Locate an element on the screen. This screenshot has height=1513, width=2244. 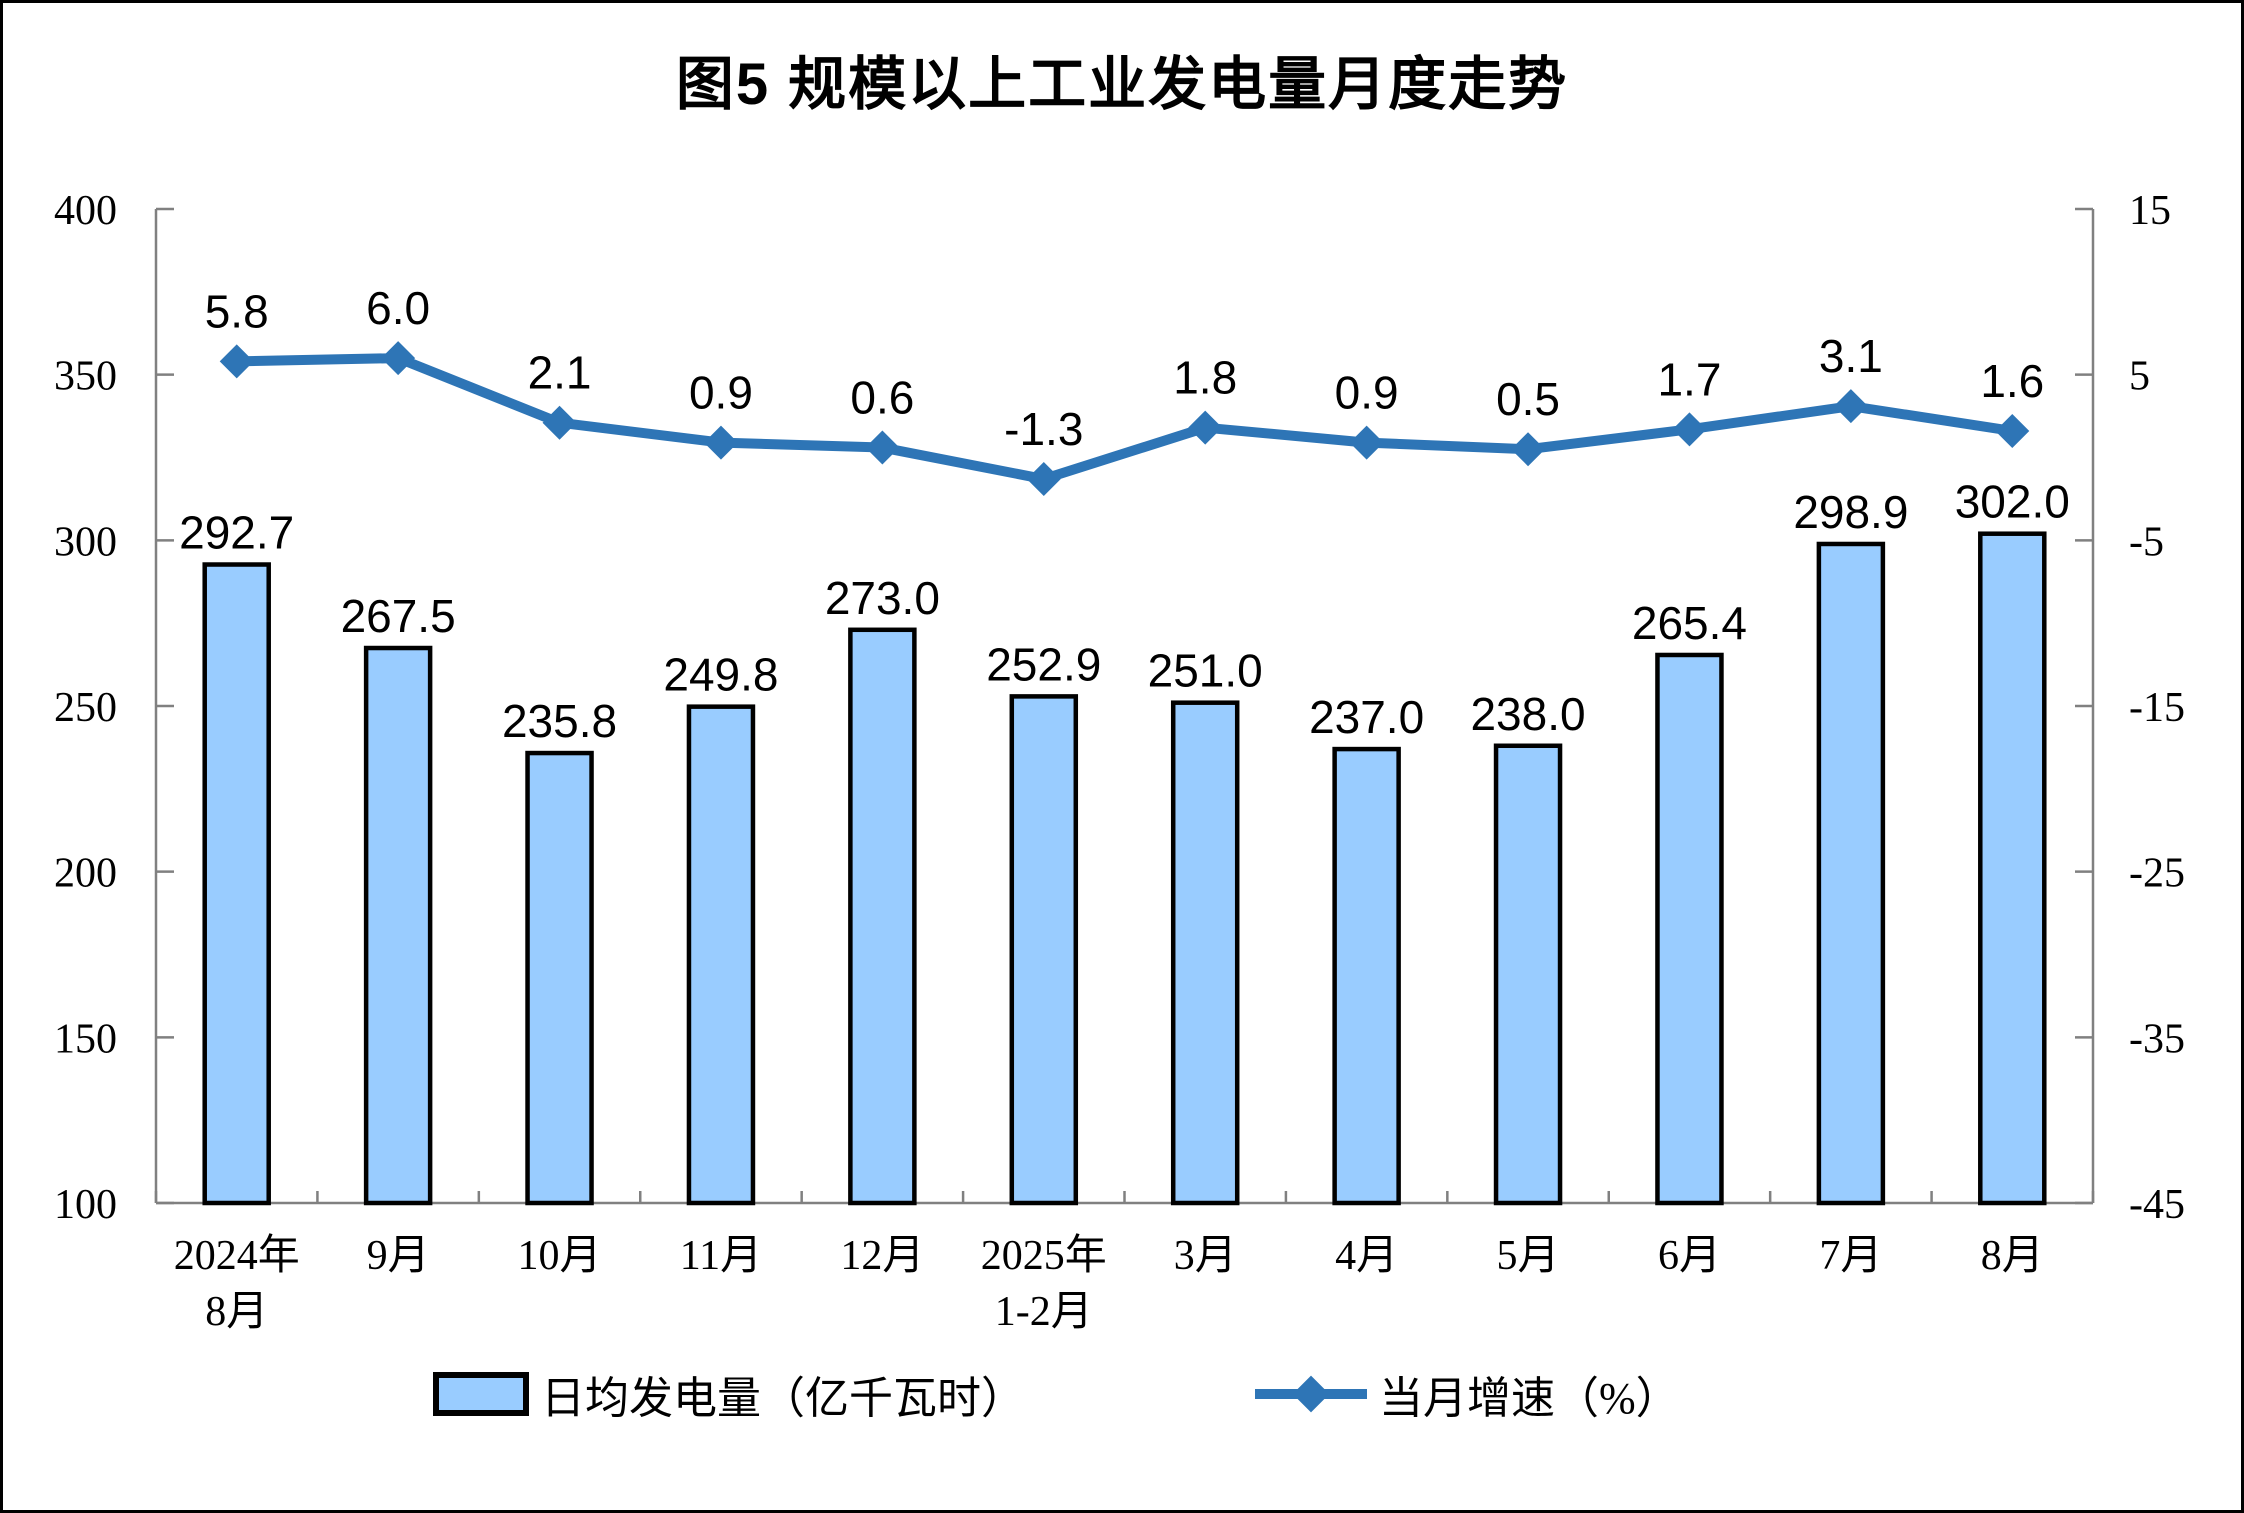
chart-title: 图5 规模以上工业发电量月度走势 is located at coordinates (1122, 84).